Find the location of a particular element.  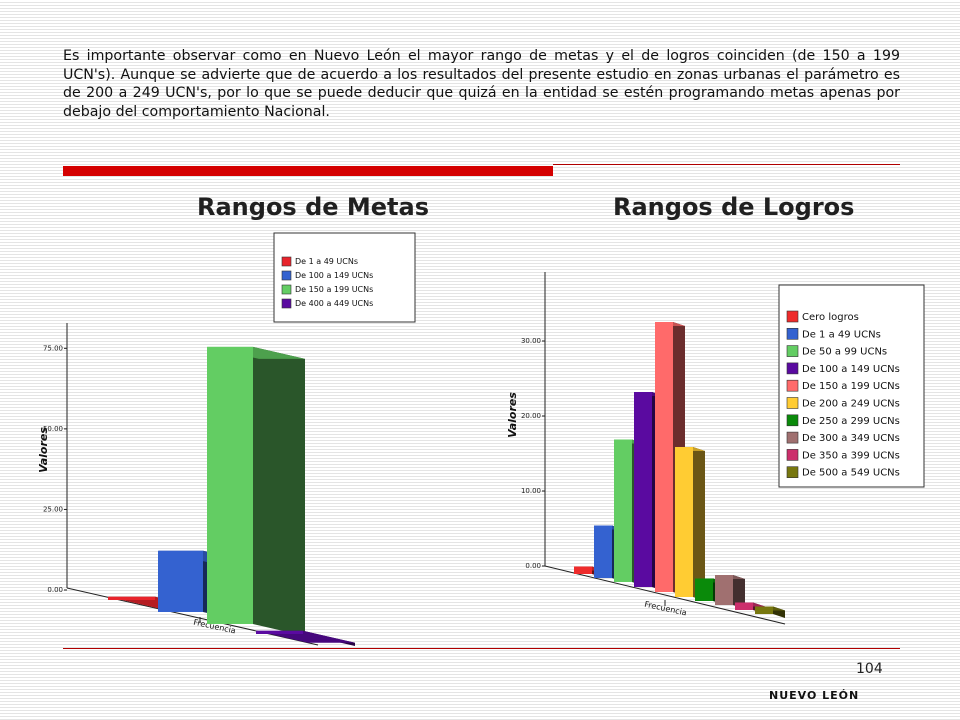

logros-legend-label: De 50 a 99 UCNs is located at coordinates (844, 352).